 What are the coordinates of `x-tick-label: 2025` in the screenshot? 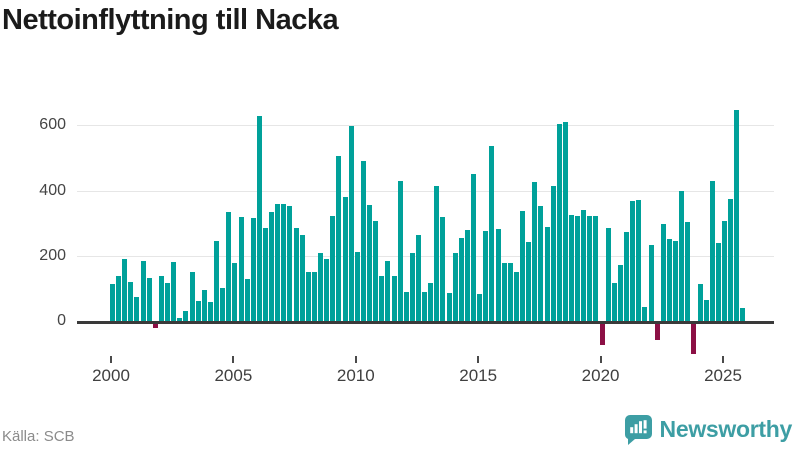 It's located at (723, 375).